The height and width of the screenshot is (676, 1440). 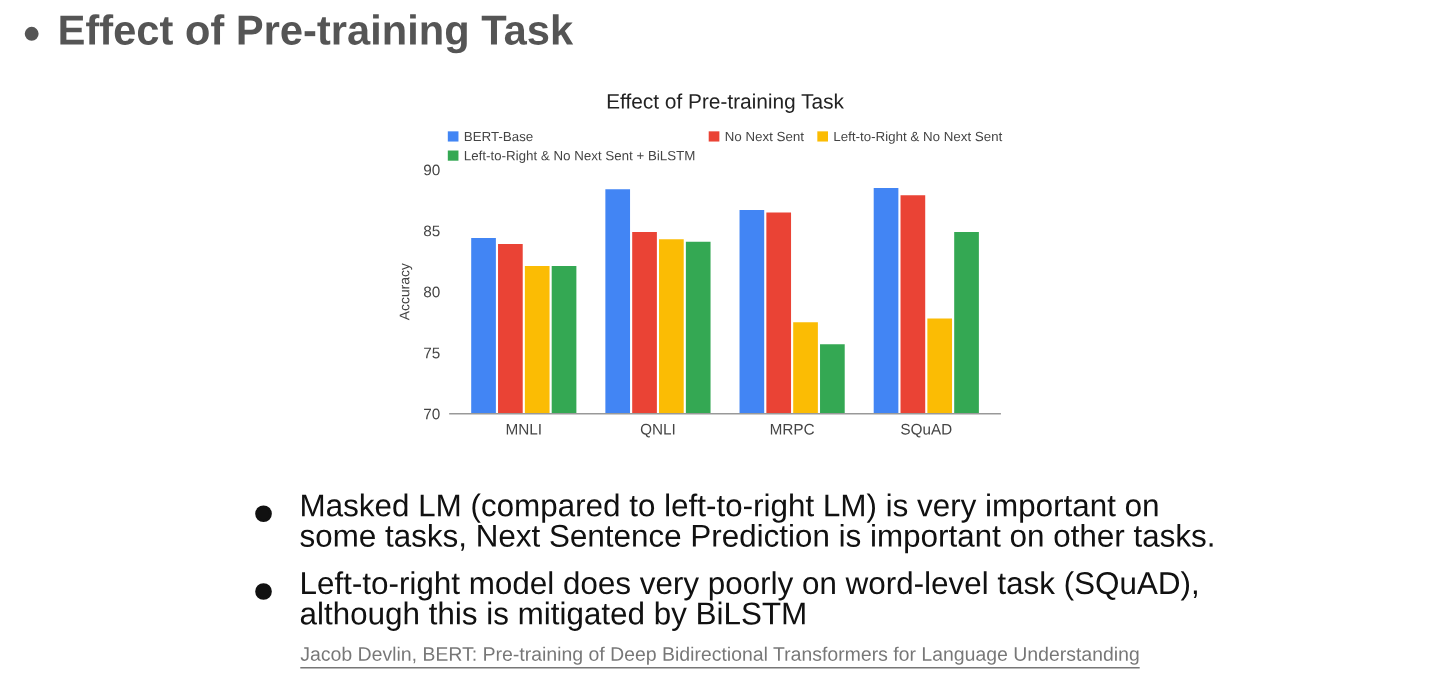 I want to click on text: Masked LM (compared to left-to-right LM) is very important on some tasks, Next Sentence Prediction is important on other tasks., so click(x=756, y=523).